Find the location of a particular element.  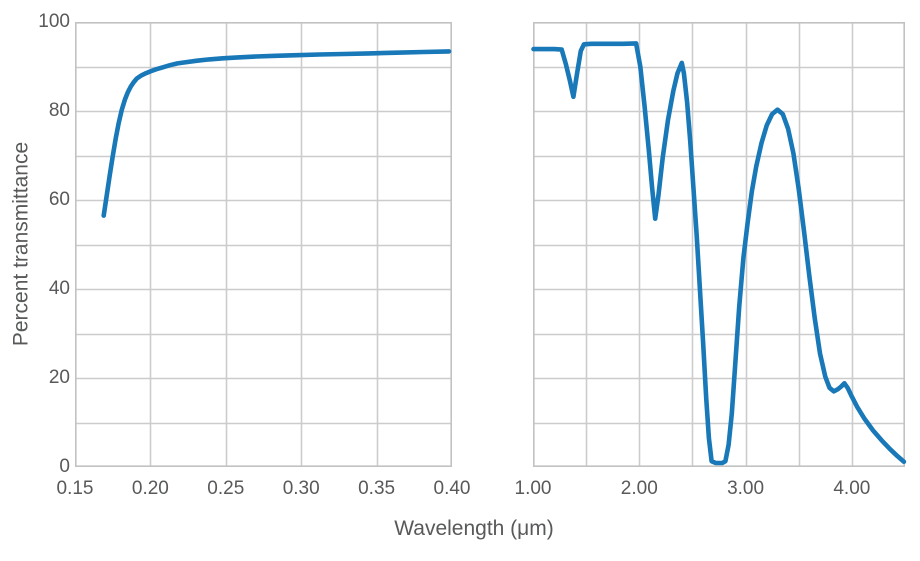

y-tick-label: 20 is located at coordinates (59, 377).